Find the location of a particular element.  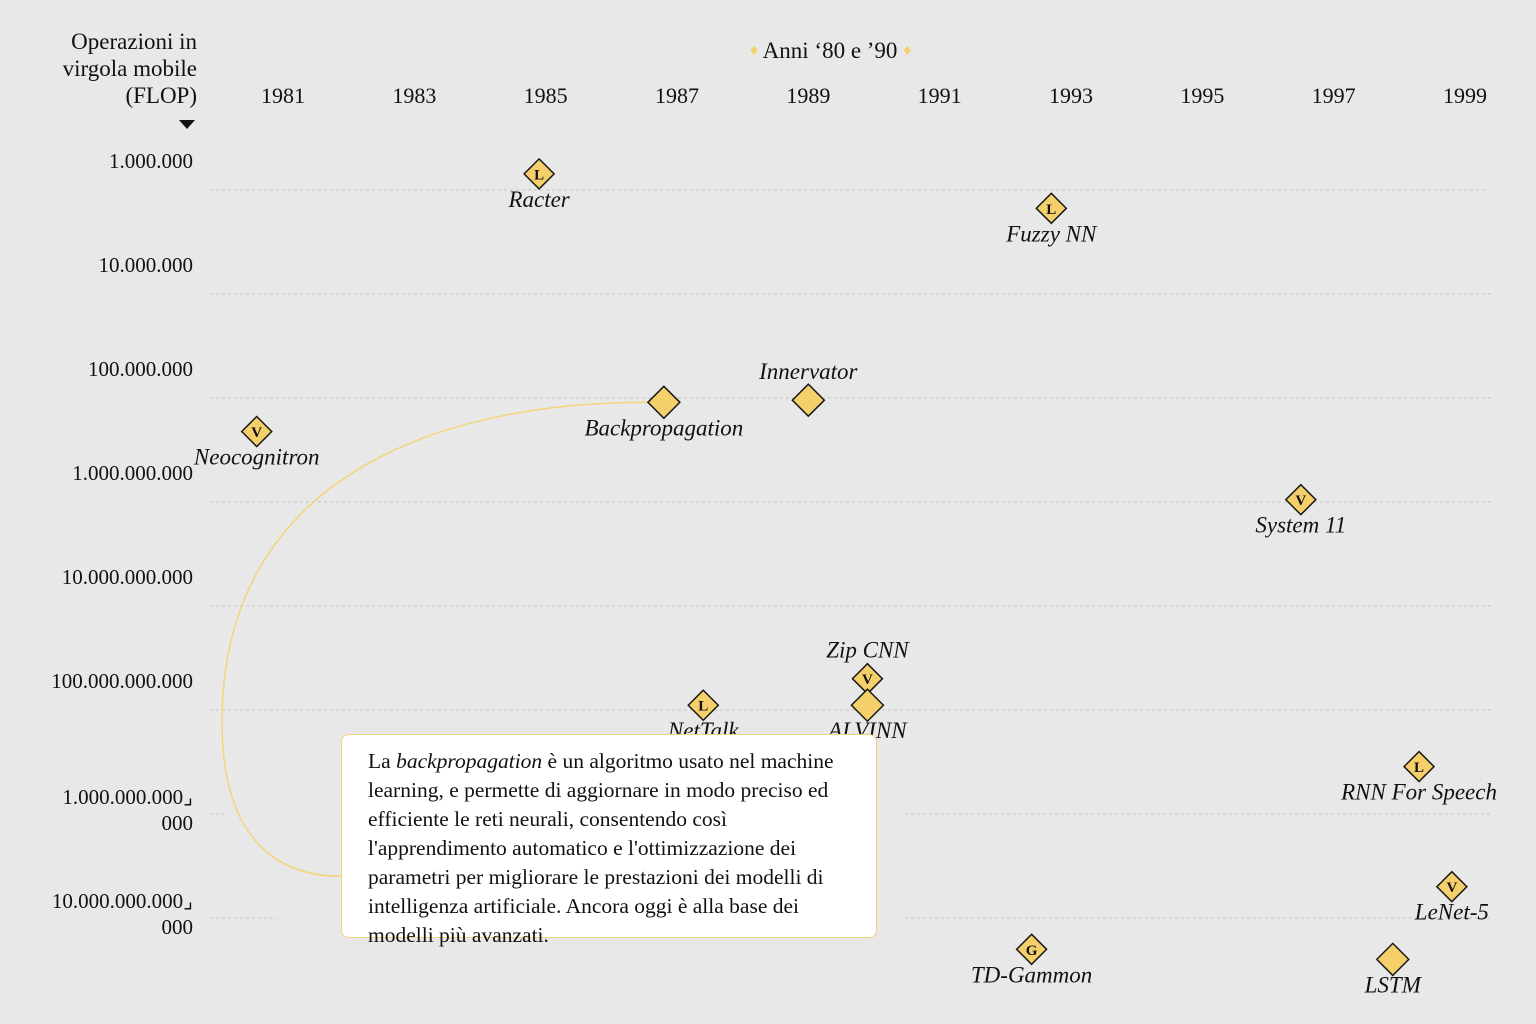

chart-title: Anni ‘80 e ’90 is located at coordinates (830, 50).